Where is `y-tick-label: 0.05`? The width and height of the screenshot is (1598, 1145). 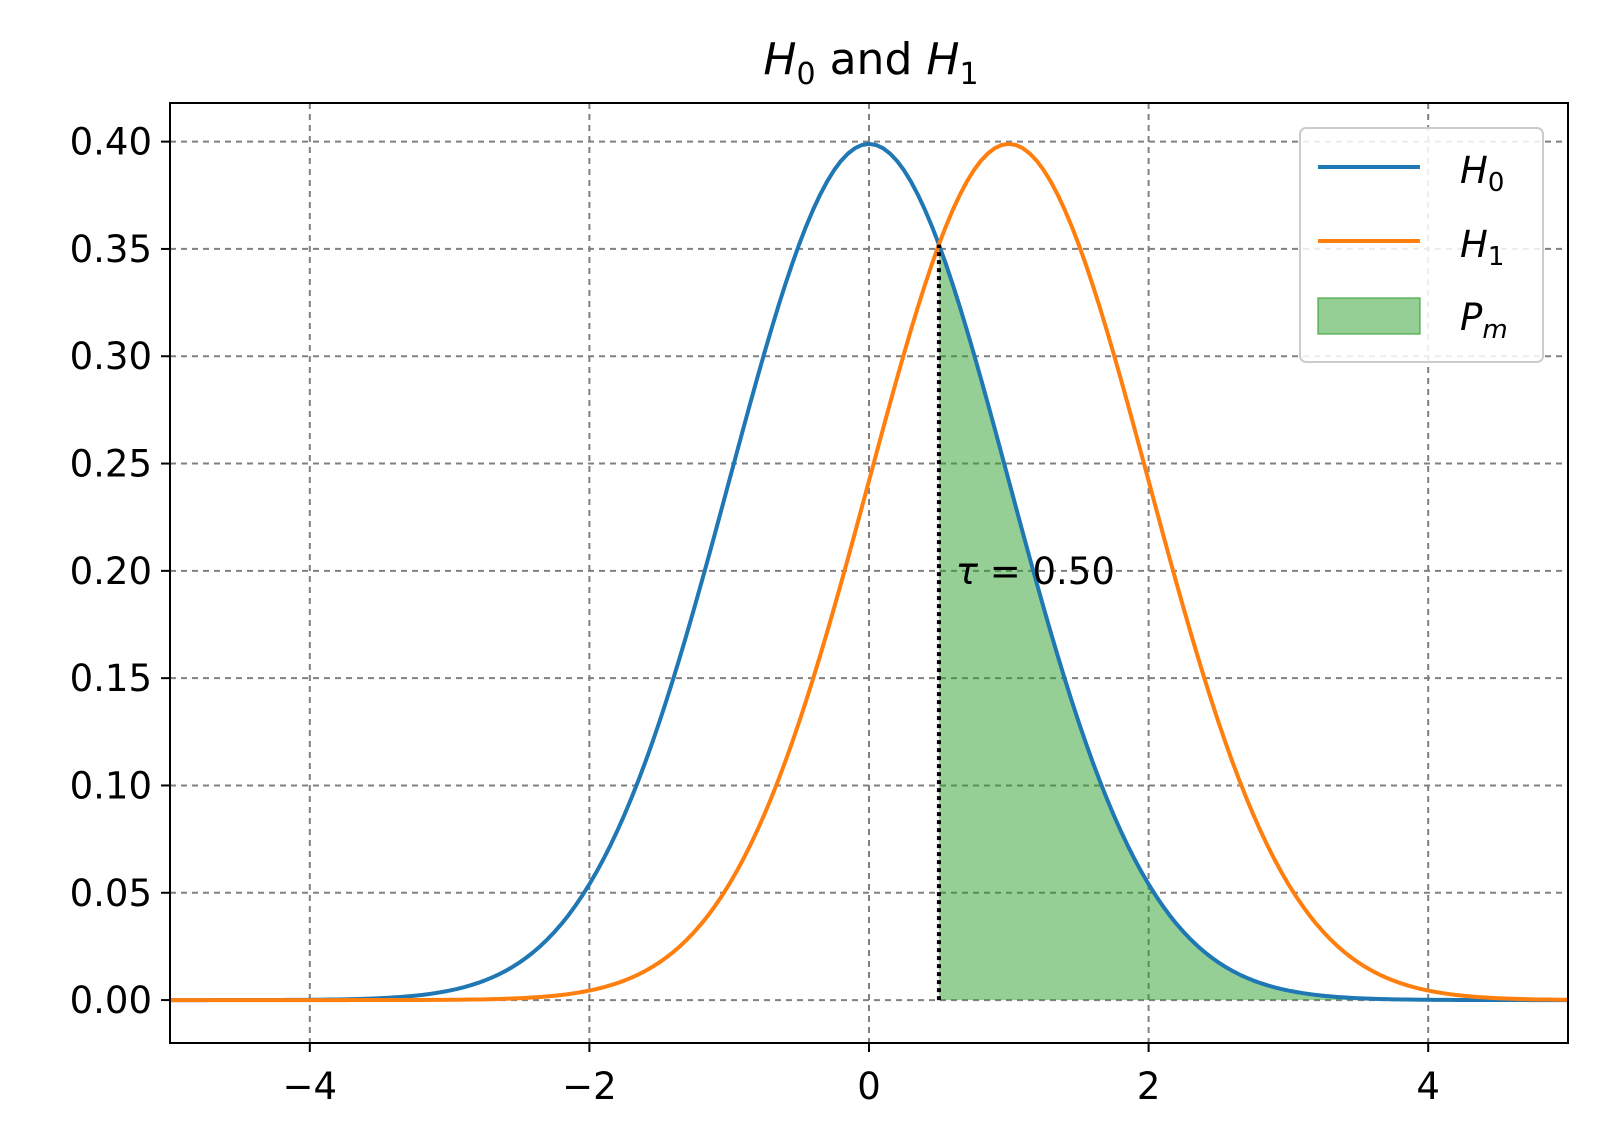 y-tick-label: 0.05 is located at coordinates (111, 893).